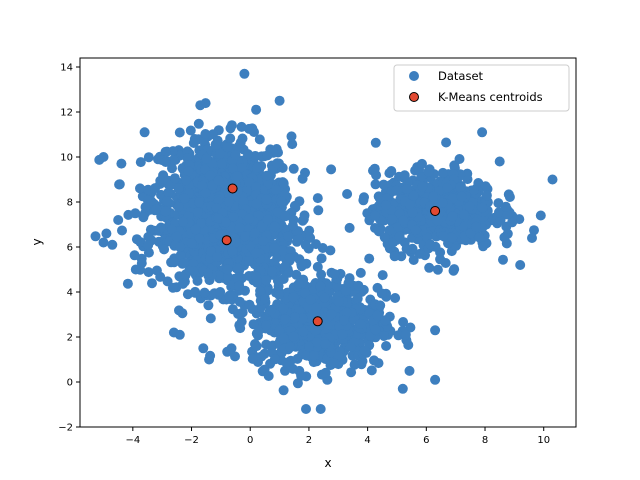 Image resolution: width=640 pixels, height=480 pixels. What do you see at coordinates (191, 440) in the screenshot?
I see `x-tick-label: −2` at bounding box center [191, 440].